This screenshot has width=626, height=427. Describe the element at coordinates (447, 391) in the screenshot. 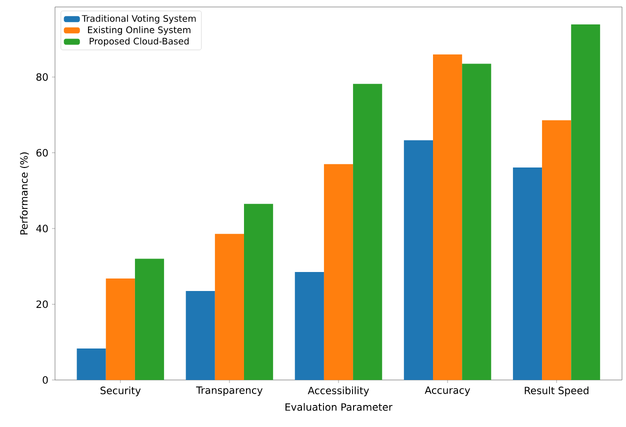

I see `x-tick-label: Accuracy` at that location.